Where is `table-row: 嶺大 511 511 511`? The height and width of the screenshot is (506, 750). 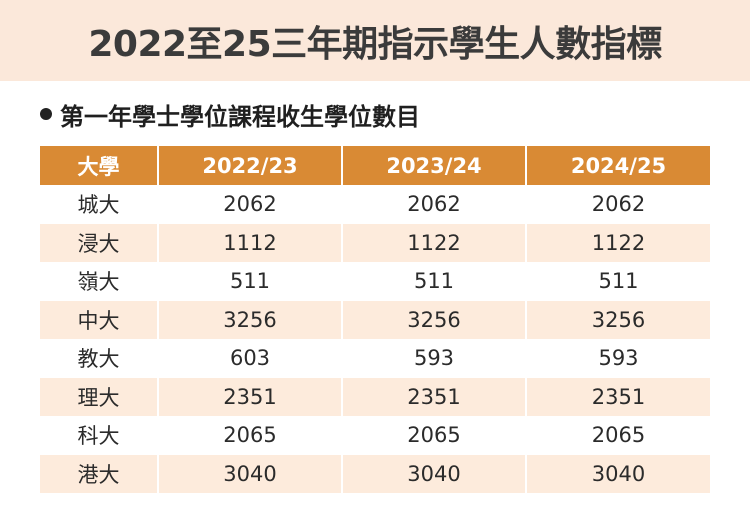 table-row: 嶺大 511 511 511 is located at coordinates (375, 281).